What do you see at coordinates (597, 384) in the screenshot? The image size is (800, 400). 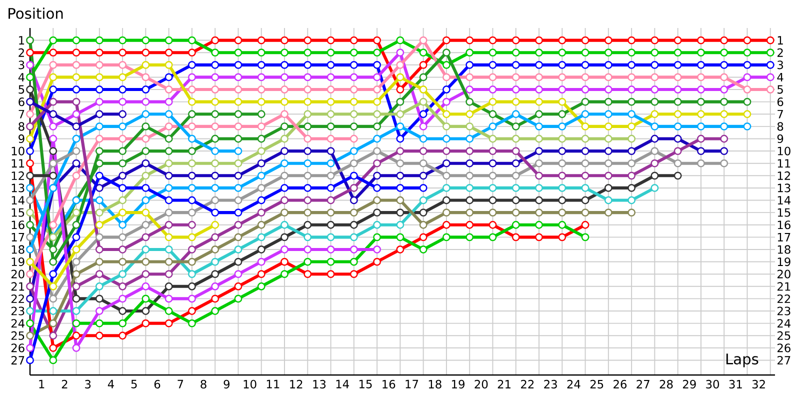 I see `x-tick-label: 25` at bounding box center [597, 384].